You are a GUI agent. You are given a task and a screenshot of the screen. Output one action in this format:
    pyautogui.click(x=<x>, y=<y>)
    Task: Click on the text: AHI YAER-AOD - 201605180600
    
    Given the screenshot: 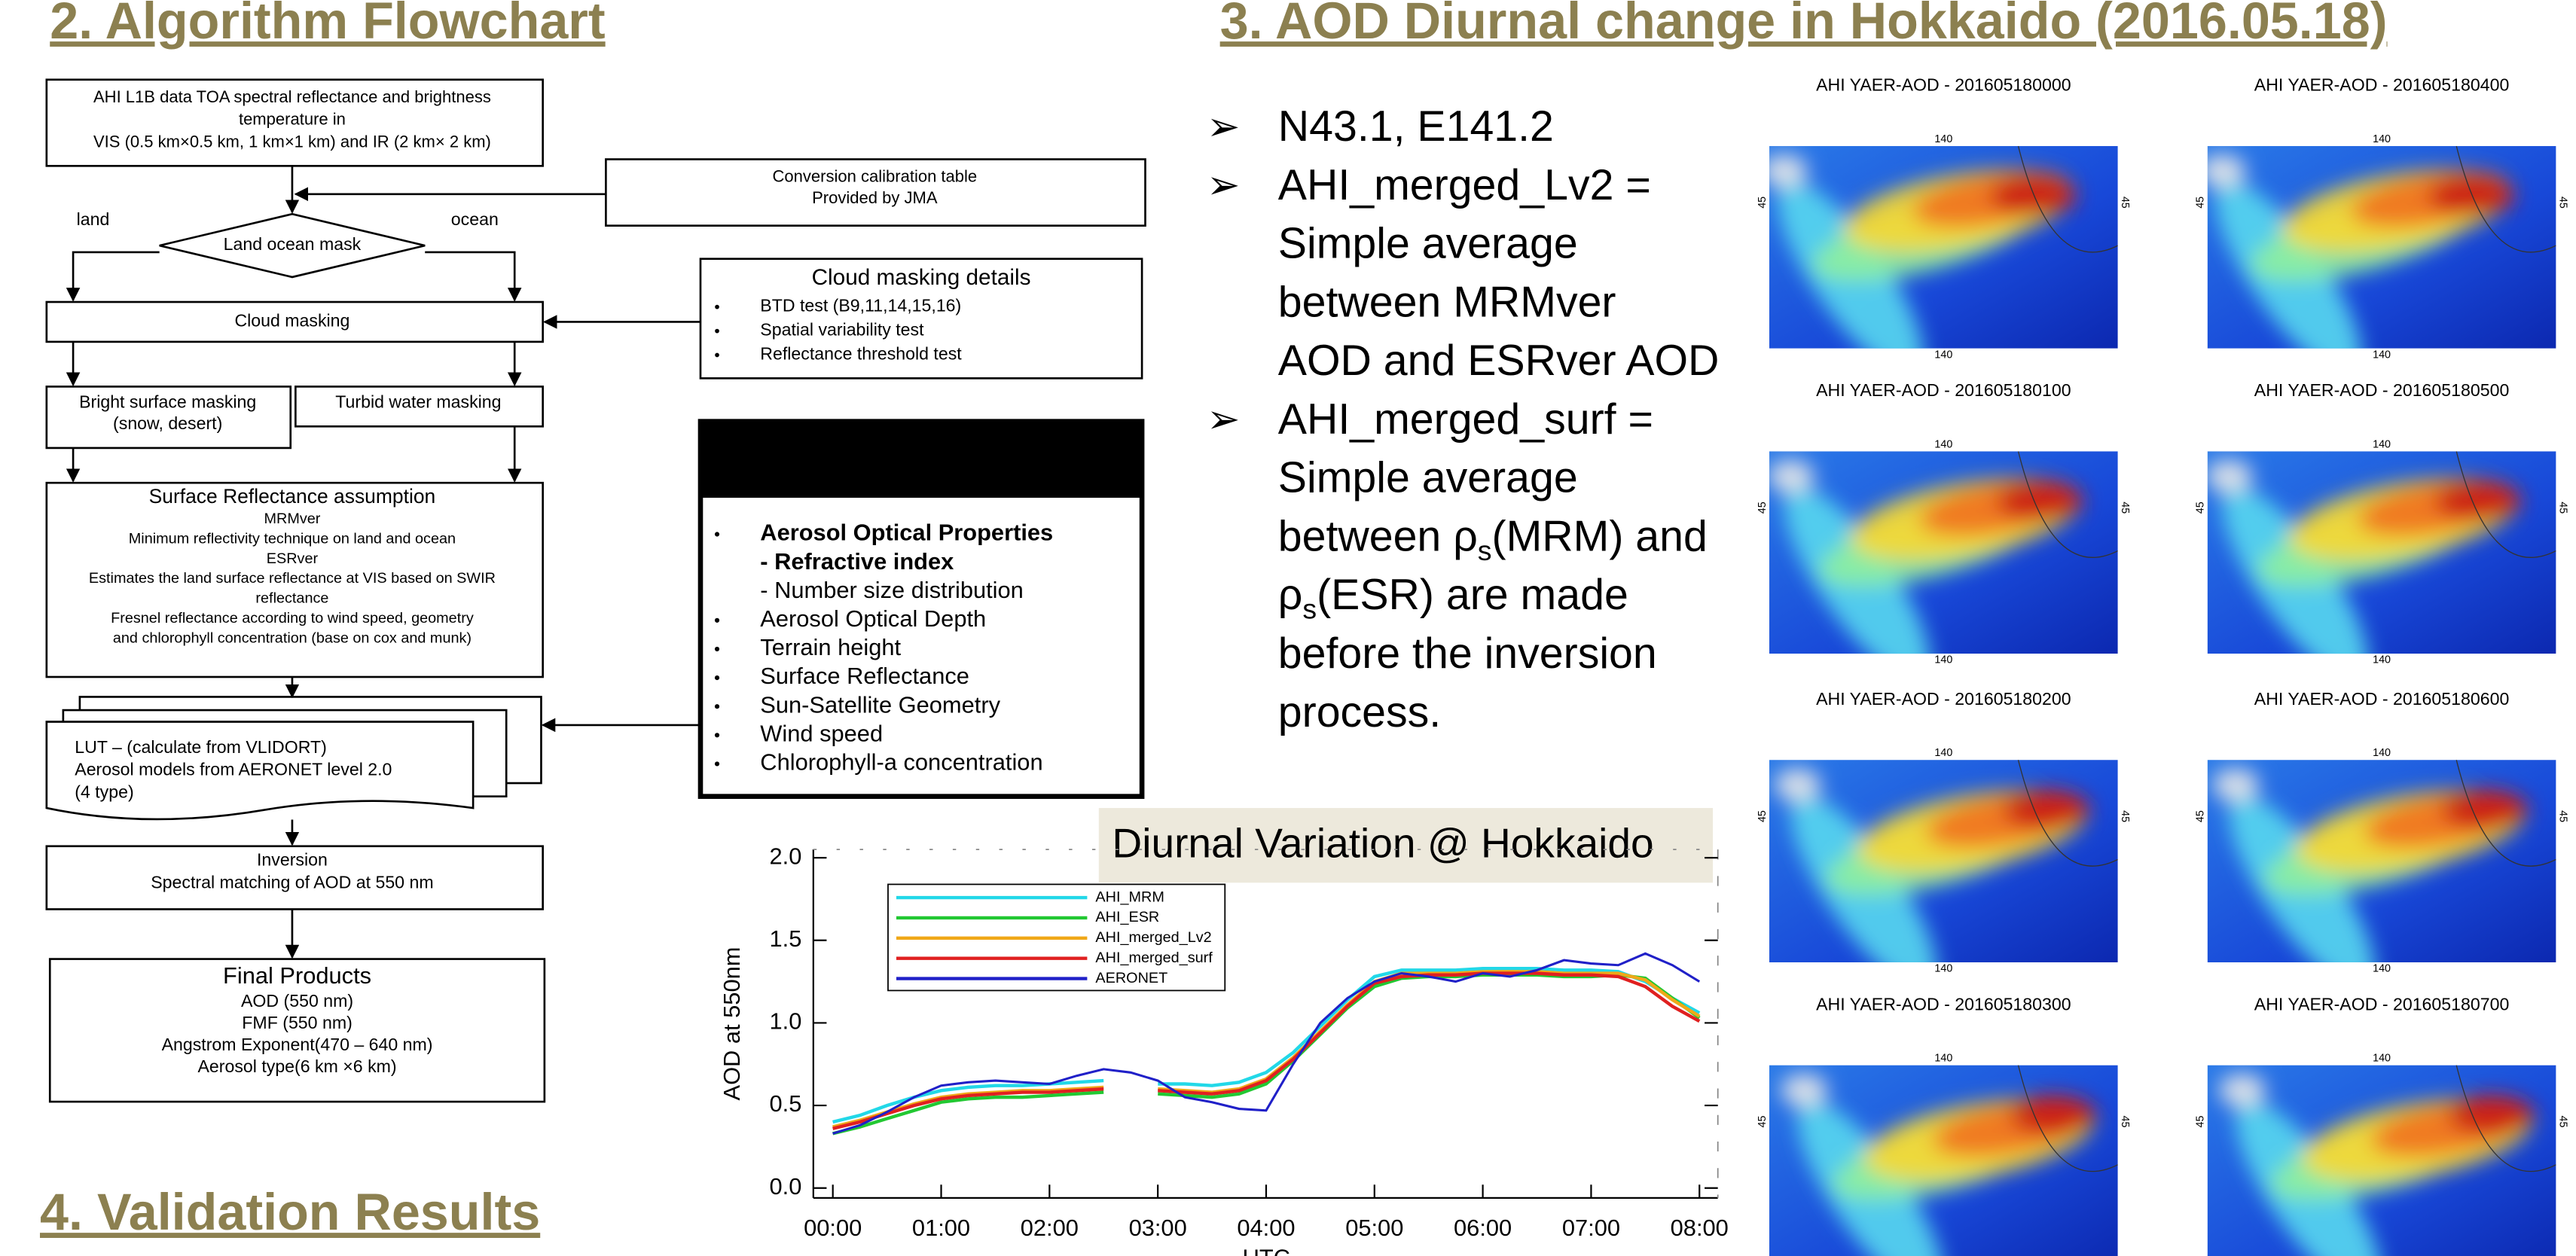 What is the action you would take?
    pyautogui.click(x=2382, y=699)
    